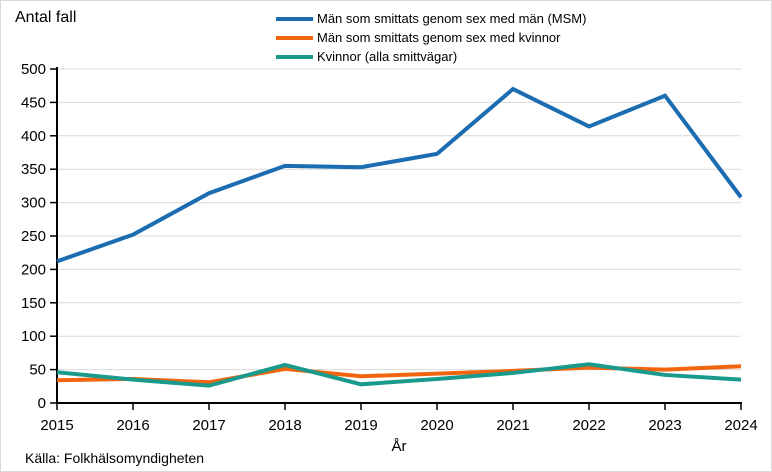 The height and width of the screenshot is (472, 772). Describe the element at coordinates (208, 425) in the screenshot. I see `svg-text: 2017` at that location.